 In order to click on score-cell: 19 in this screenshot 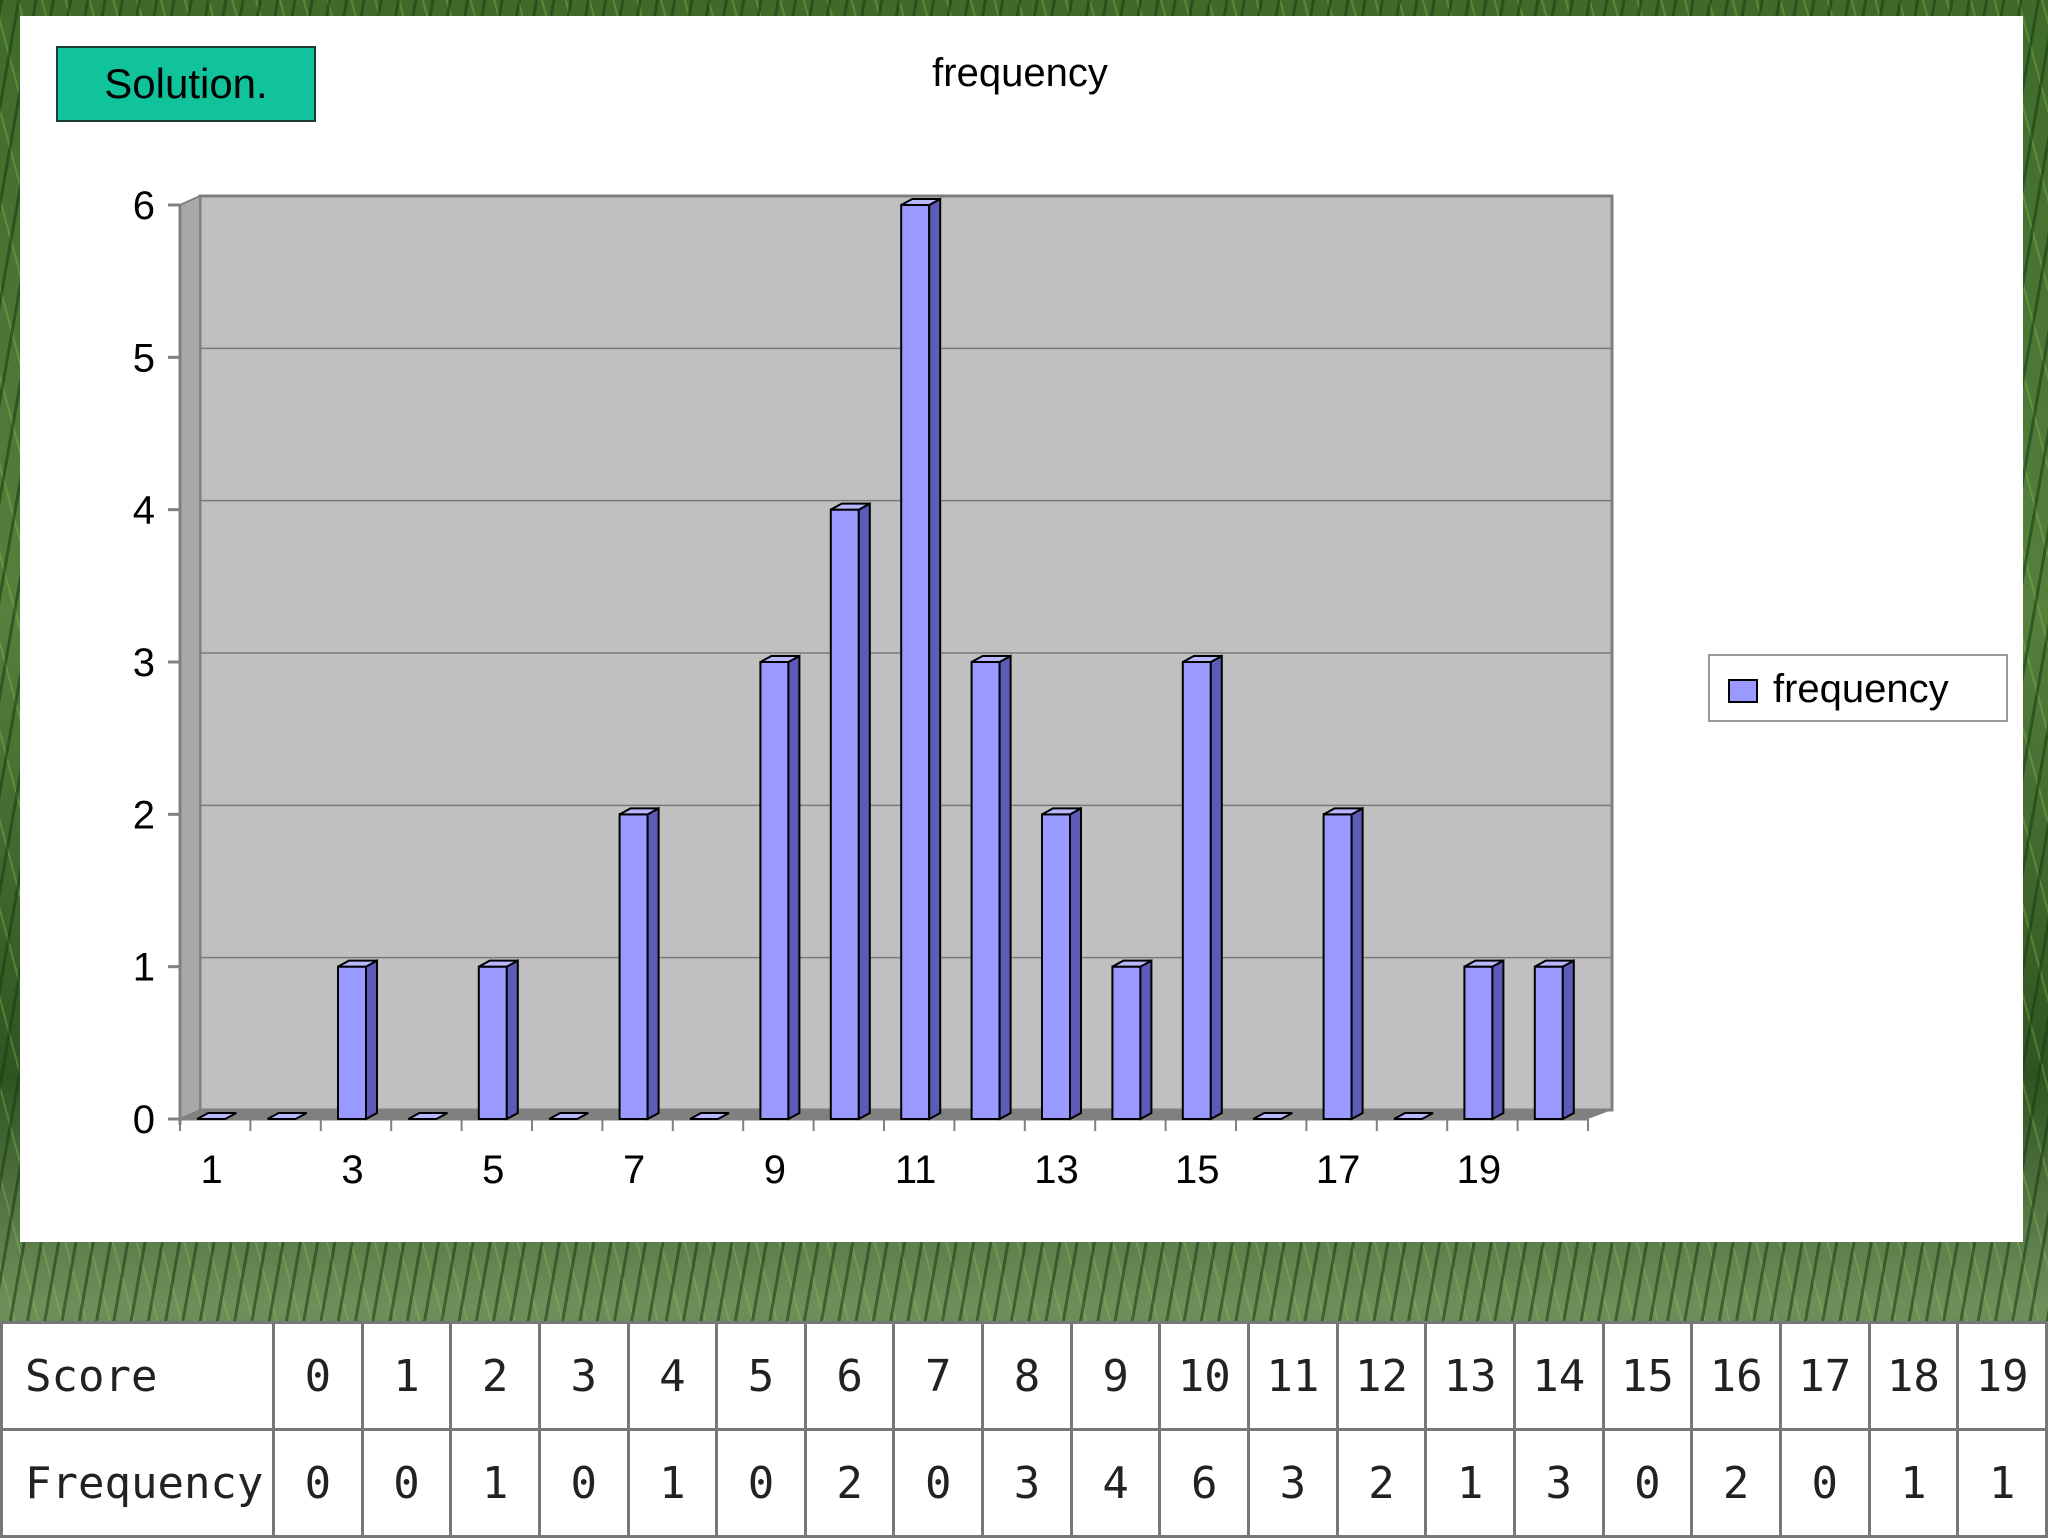, I will do `click(2002, 1376)`.